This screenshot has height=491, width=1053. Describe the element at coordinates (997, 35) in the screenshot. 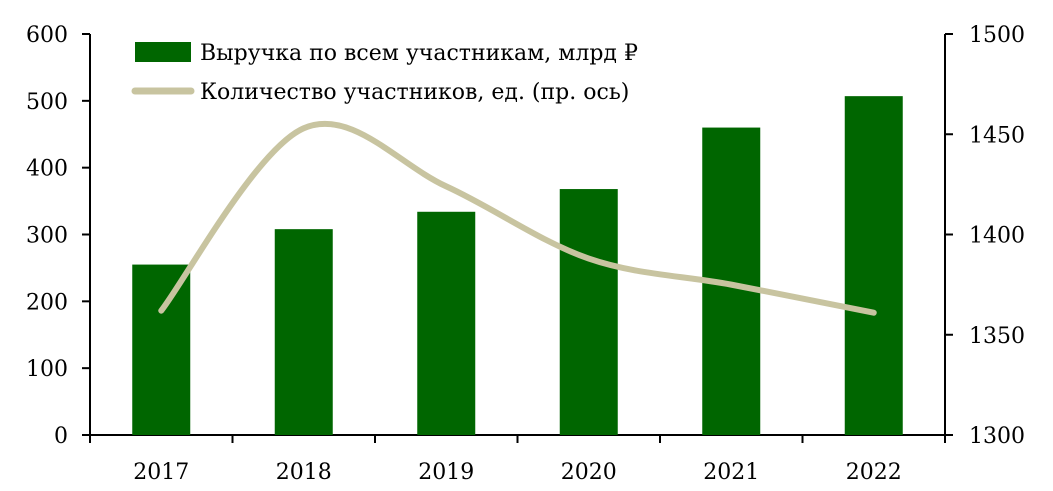

I see `right-tick-label: 1500` at that location.